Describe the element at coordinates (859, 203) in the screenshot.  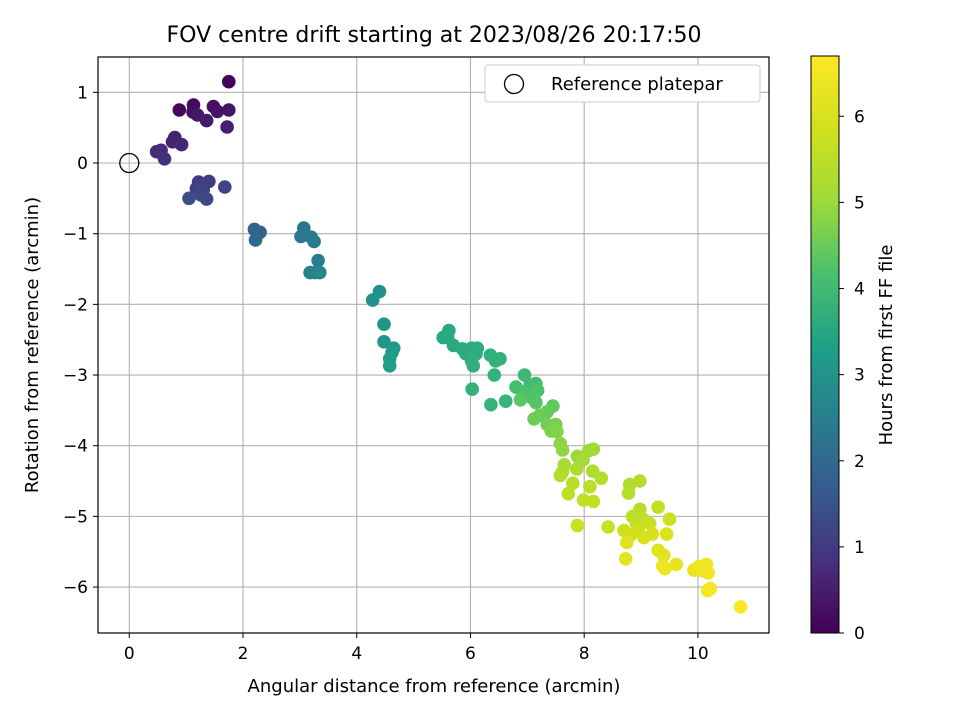
I see `colorbar-tick-label: 5` at that location.